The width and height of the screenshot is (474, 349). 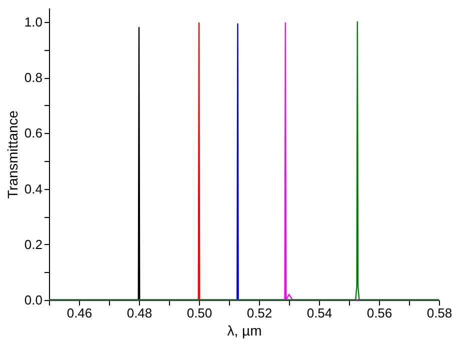 I want to click on y-axis-title: Transmittance, so click(x=12, y=154).